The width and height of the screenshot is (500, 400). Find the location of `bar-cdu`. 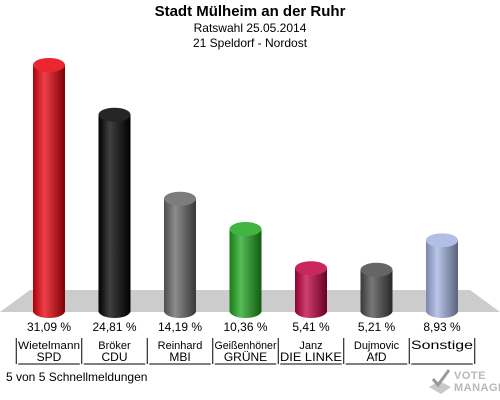

bar-cdu is located at coordinates (114, 212).